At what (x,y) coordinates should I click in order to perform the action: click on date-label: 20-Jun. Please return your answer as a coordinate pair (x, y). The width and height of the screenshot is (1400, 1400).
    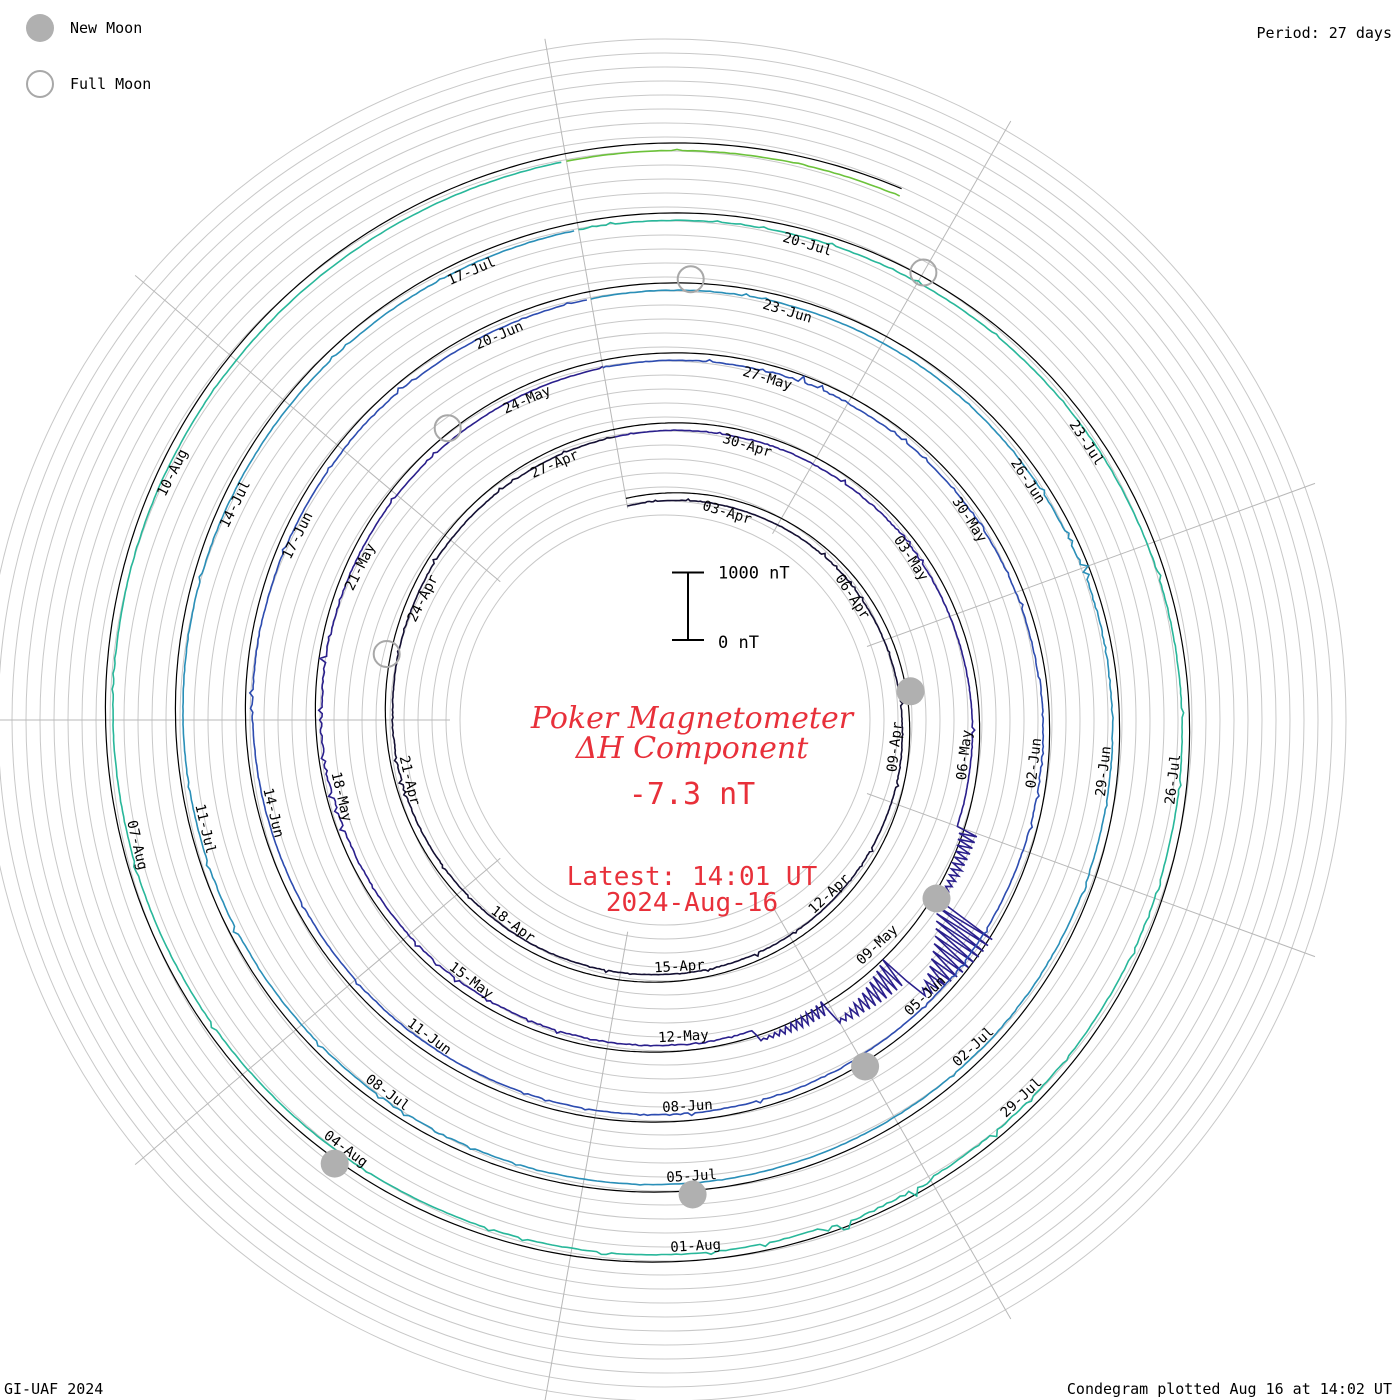
    Looking at the image, I should click on (499, 335).